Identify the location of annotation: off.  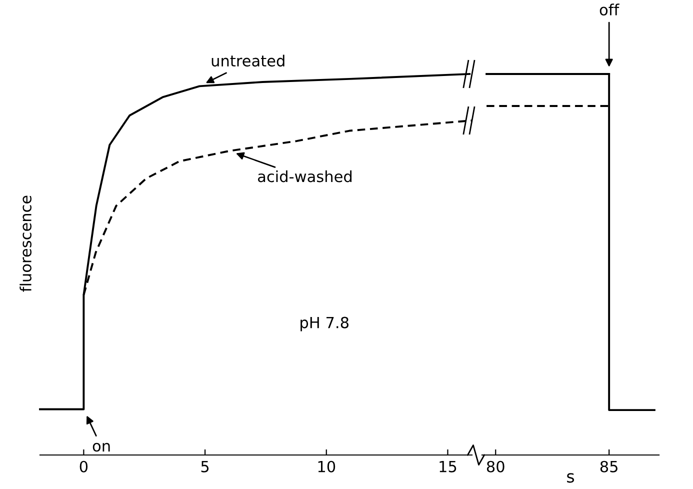
(610, 10).